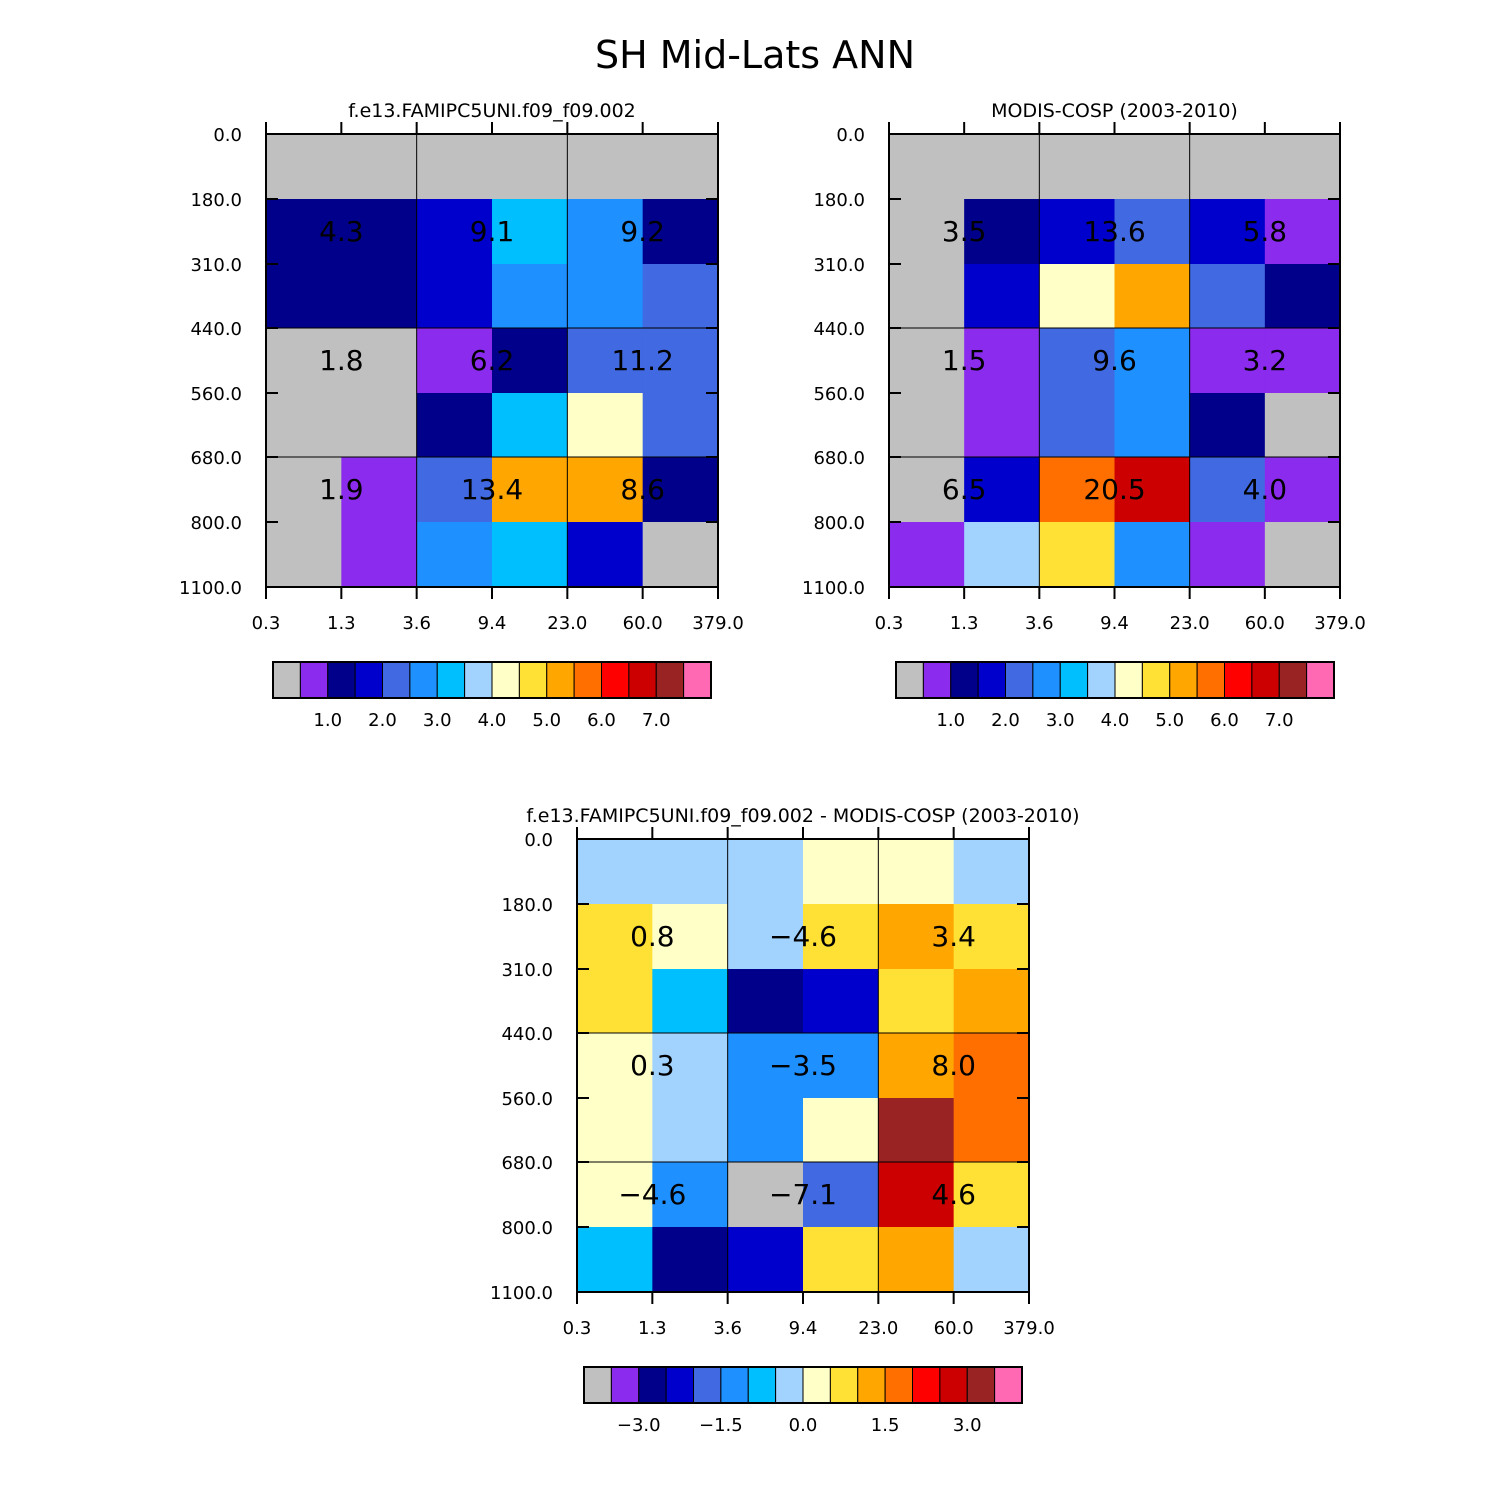 Image resolution: width=1510 pixels, height=1510 pixels. What do you see at coordinates (953, 936) in the screenshot?
I see `cell-value-label: 3.4` at bounding box center [953, 936].